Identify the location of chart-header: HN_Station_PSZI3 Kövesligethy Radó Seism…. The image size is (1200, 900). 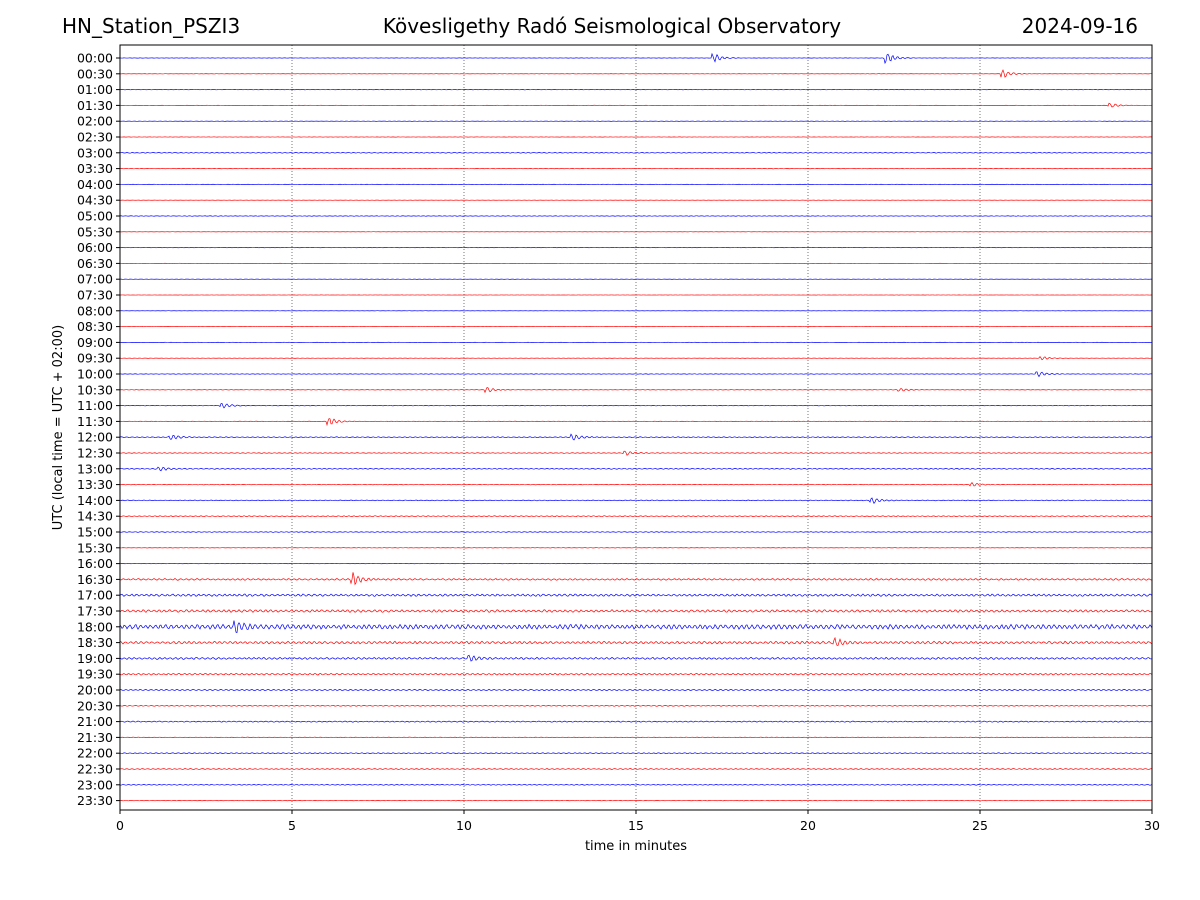
(600, 22).